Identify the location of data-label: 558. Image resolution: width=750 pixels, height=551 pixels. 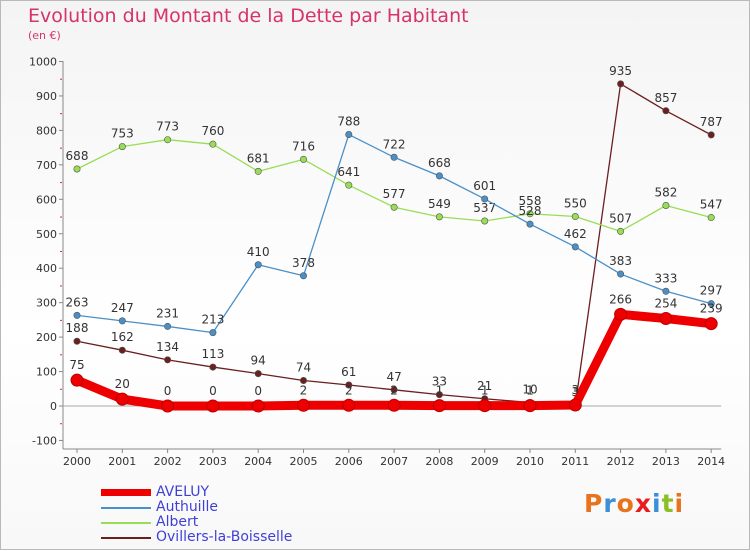
(530, 201).